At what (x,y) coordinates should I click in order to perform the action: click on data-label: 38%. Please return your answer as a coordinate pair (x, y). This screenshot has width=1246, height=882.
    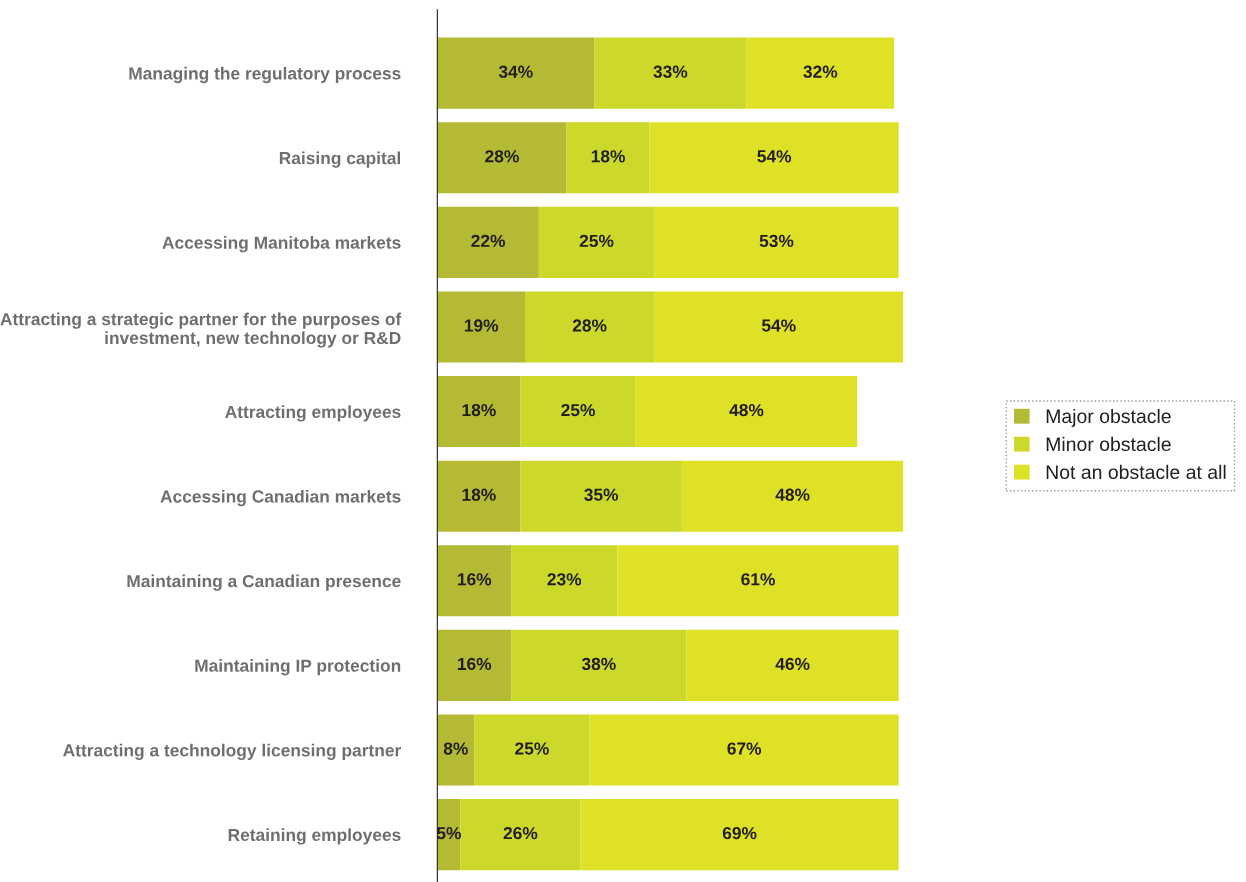
    Looking at the image, I should click on (598, 664).